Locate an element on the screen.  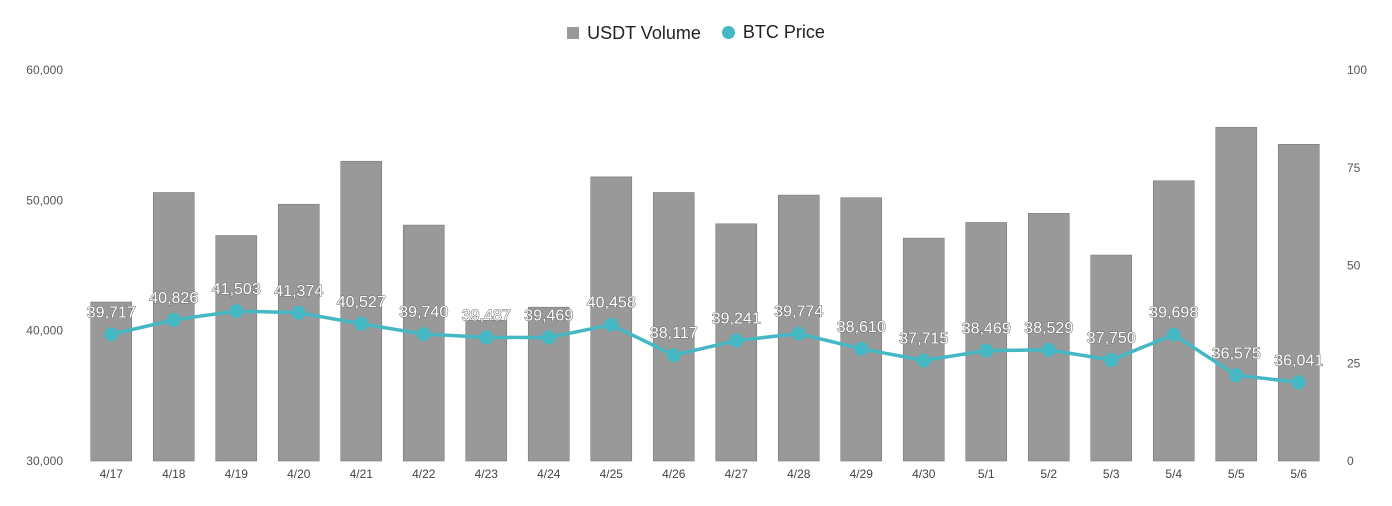
x-axis-tick-label: 4/29 is located at coordinates (862, 474).